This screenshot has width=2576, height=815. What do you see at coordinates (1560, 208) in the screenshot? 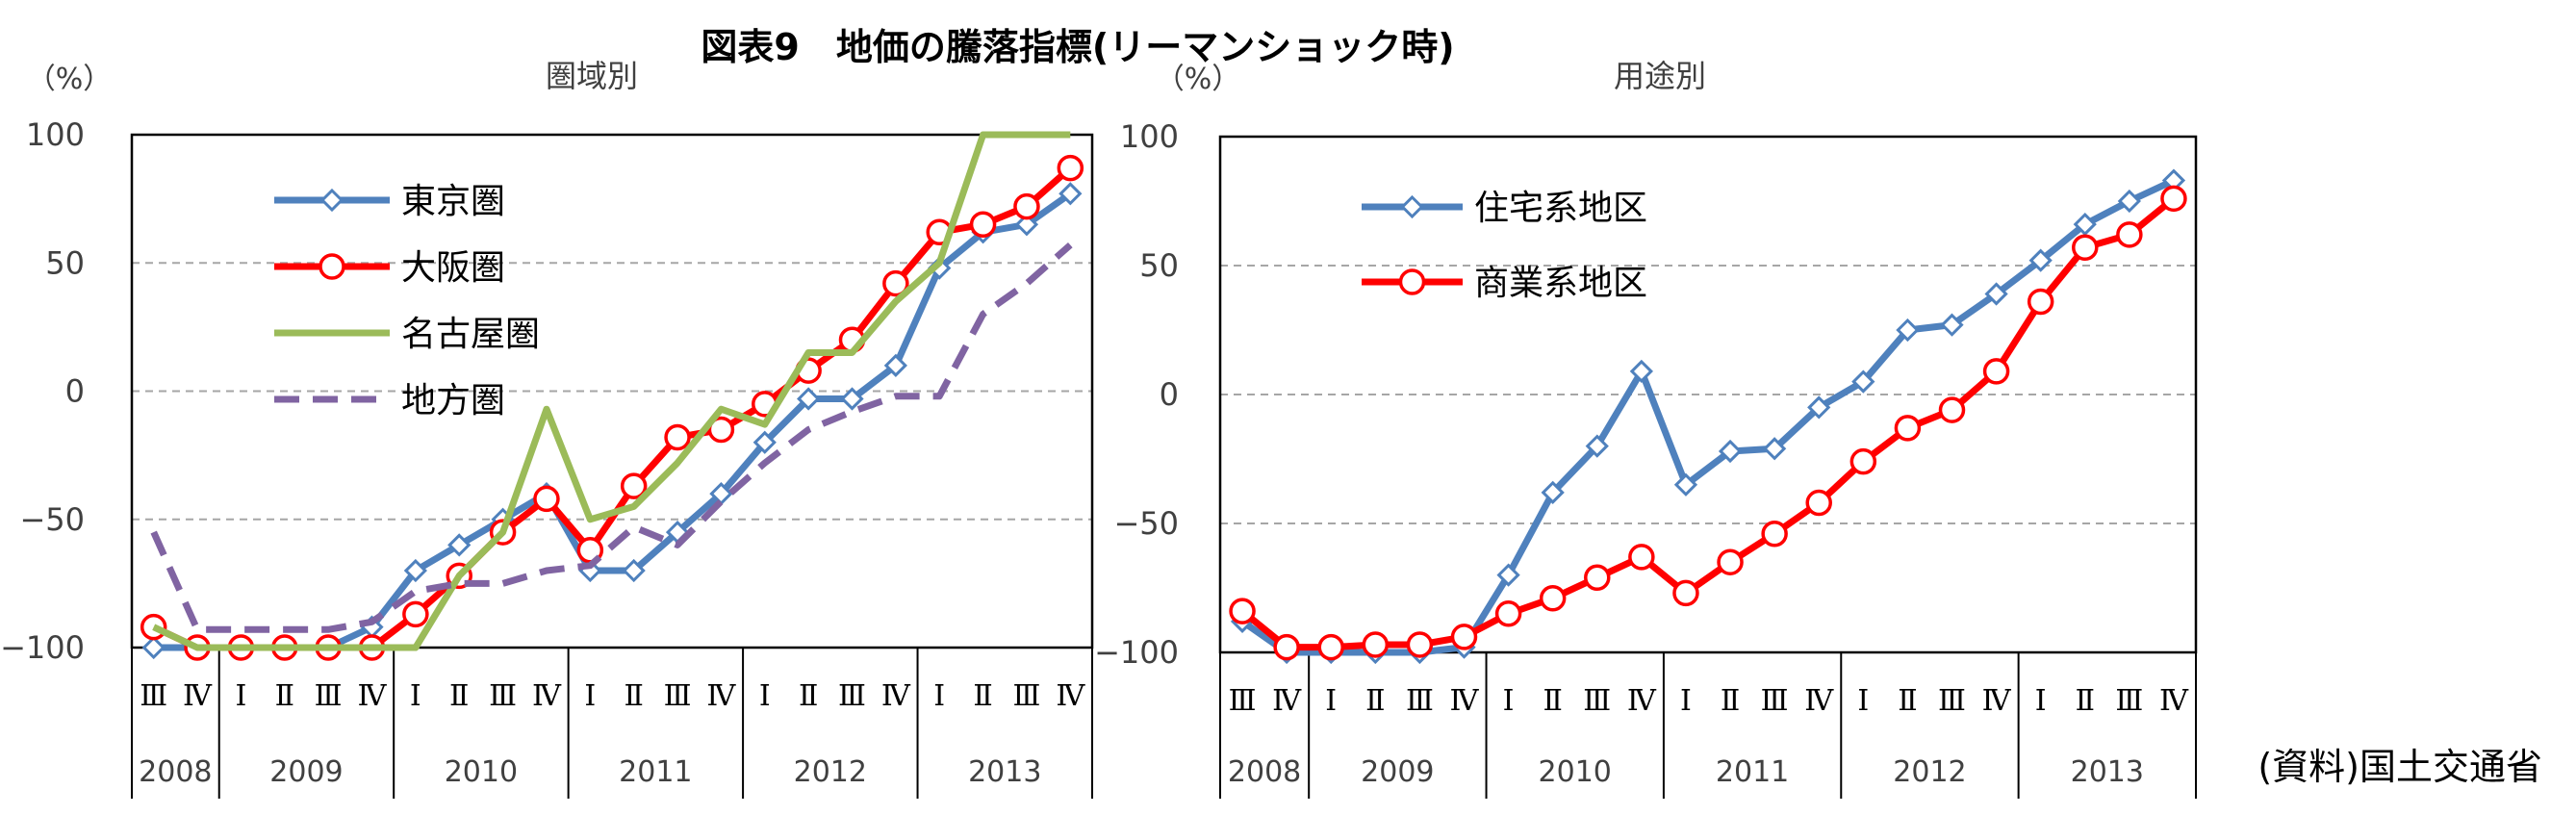
I see `legend-label: 住宅系地区` at bounding box center [1560, 208].